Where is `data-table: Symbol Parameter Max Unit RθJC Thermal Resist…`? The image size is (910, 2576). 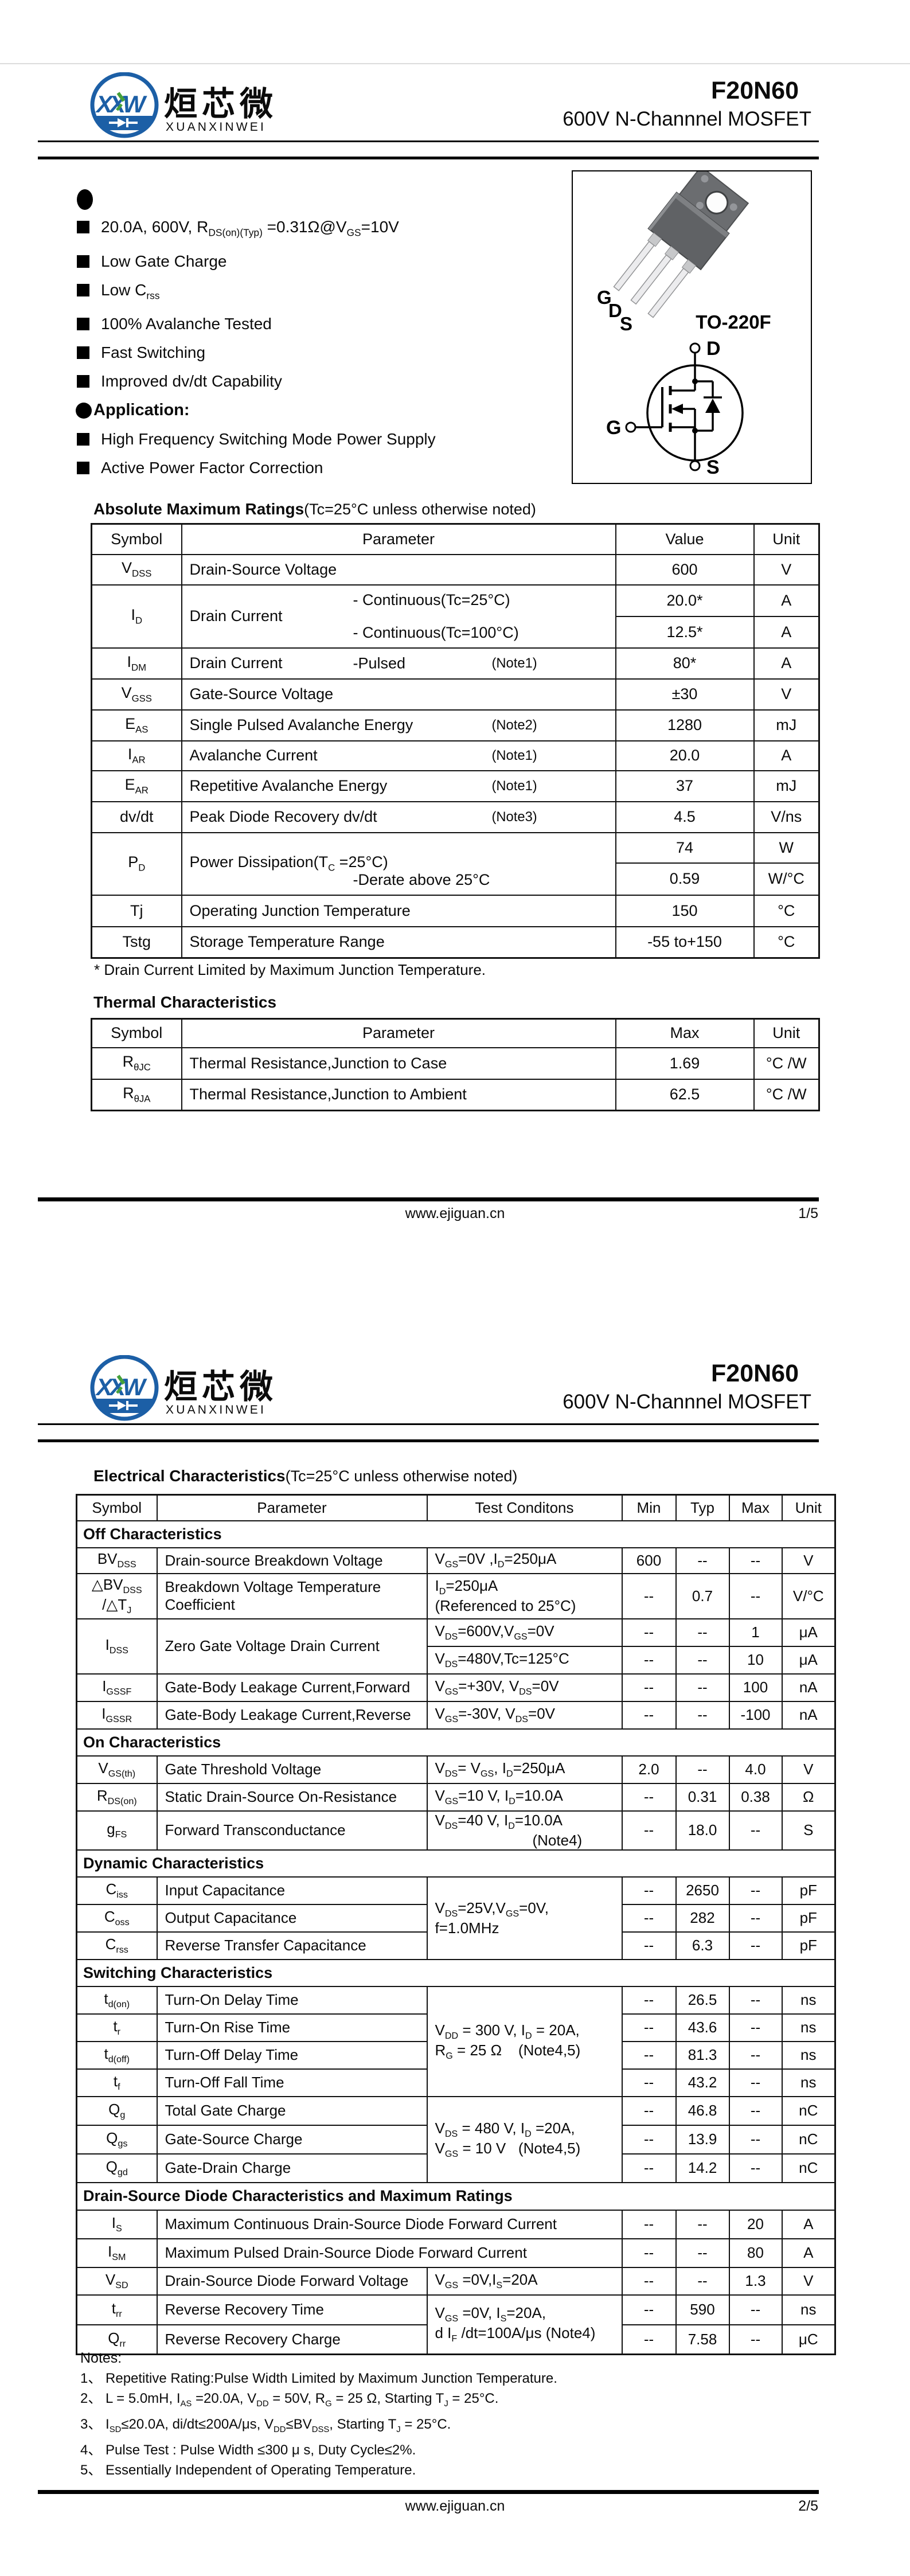 data-table: Symbol Parameter Max Unit RθJC Thermal Resist… is located at coordinates (455, 1064).